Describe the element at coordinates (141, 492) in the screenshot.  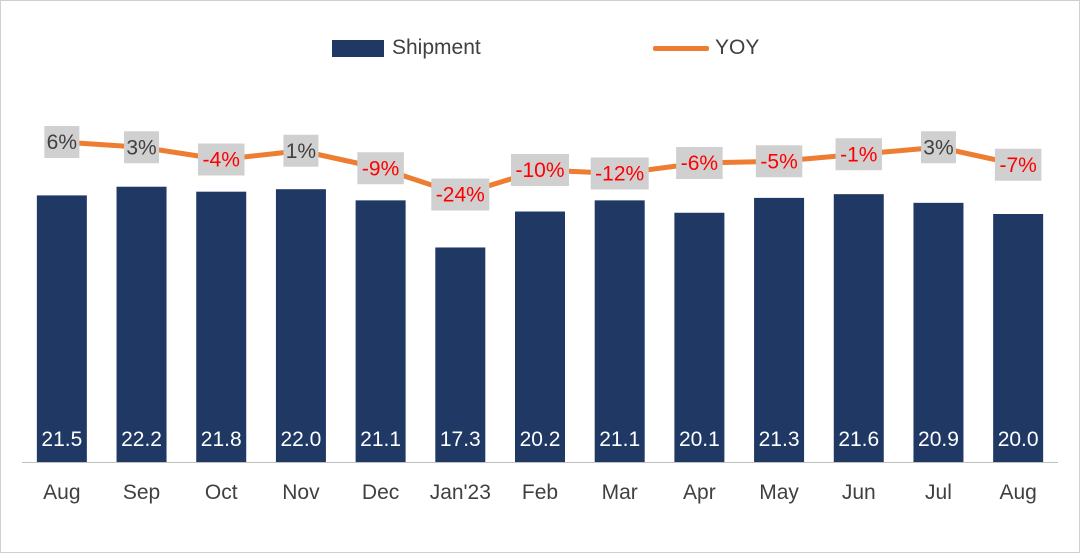
I see `x-tick-label-1: Sep` at that location.